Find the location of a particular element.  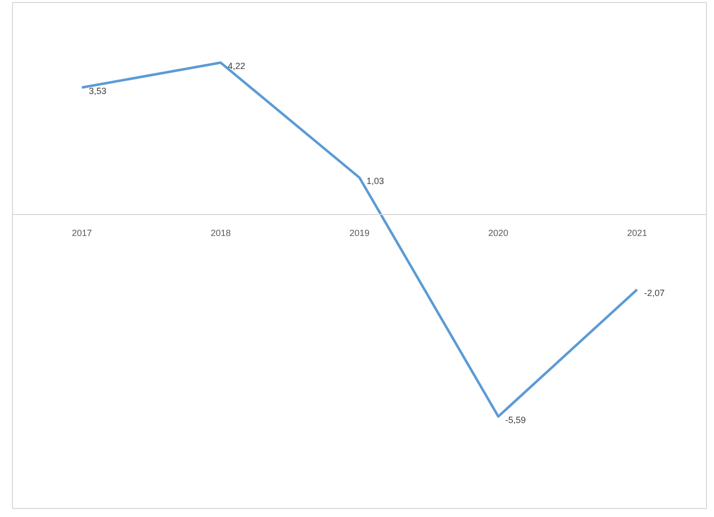

x-tick-label: 2021 is located at coordinates (637, 233).